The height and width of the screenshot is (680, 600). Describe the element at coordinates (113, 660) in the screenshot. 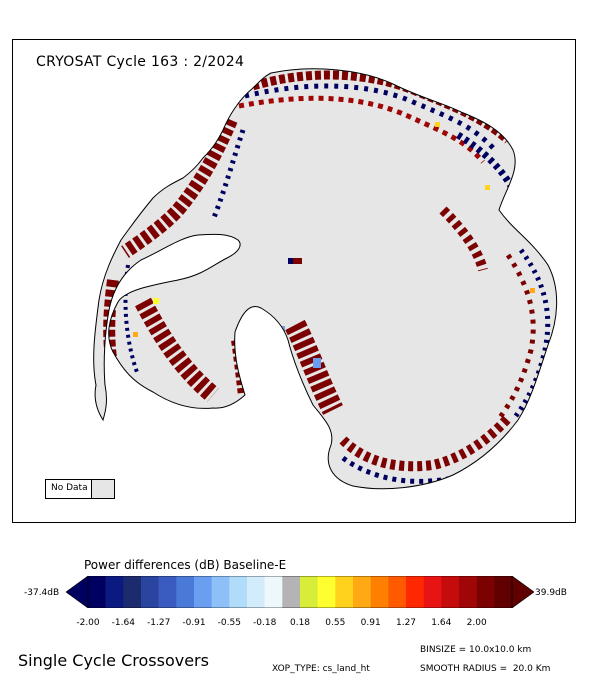

I see `footer-title: Single Cycle Crossovers` at that location.